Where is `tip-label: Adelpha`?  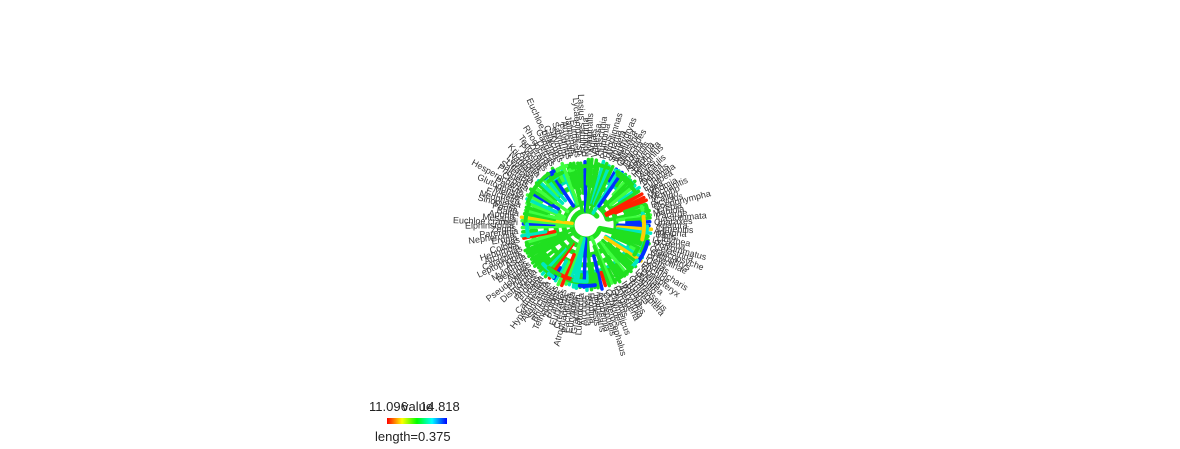
tip-label: Adelpha is located at coordinates (670, 232).